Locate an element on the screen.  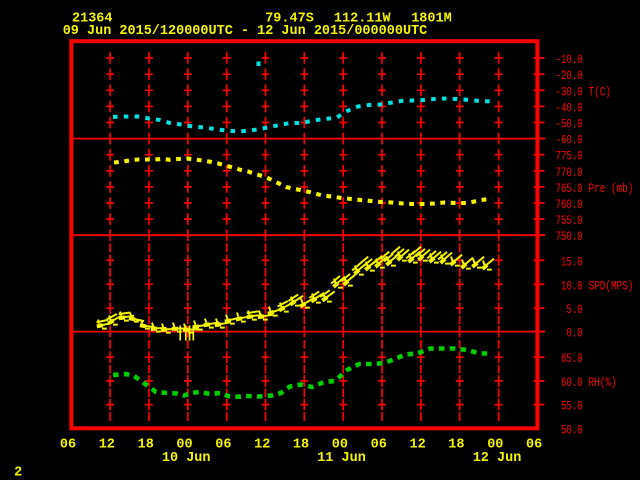
svg-text: 12 Jun is located at coordinates (497, 458).